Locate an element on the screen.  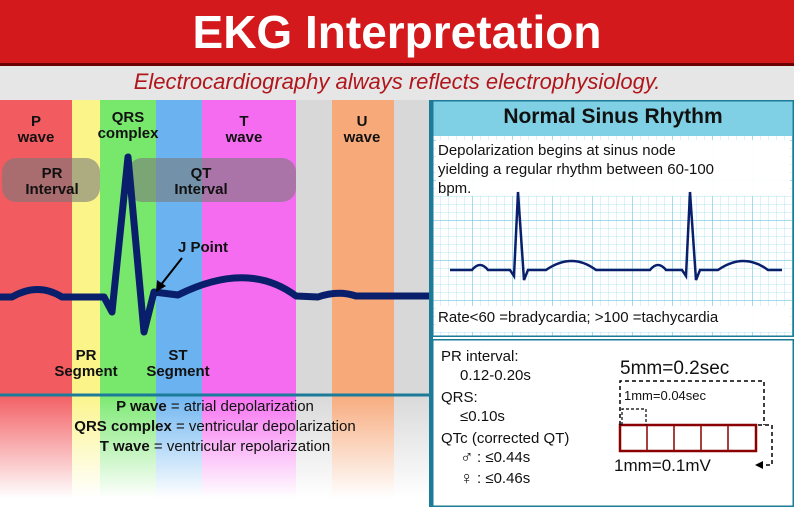
qrs-complex-label: QRS complex is located at coordinates (128, 125).